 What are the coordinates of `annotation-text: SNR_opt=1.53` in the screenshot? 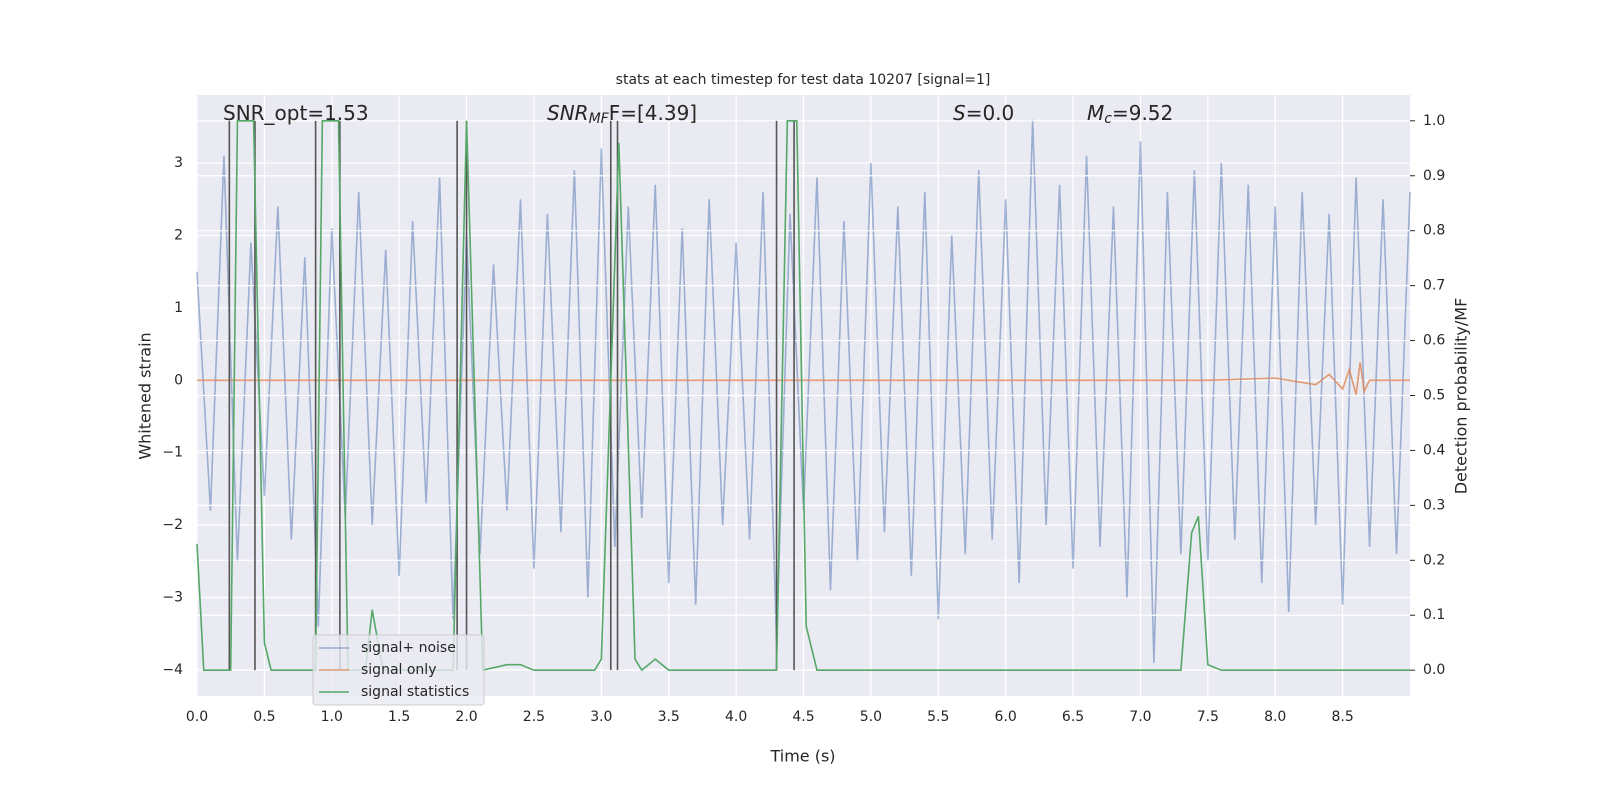 It's located at (296, 113).